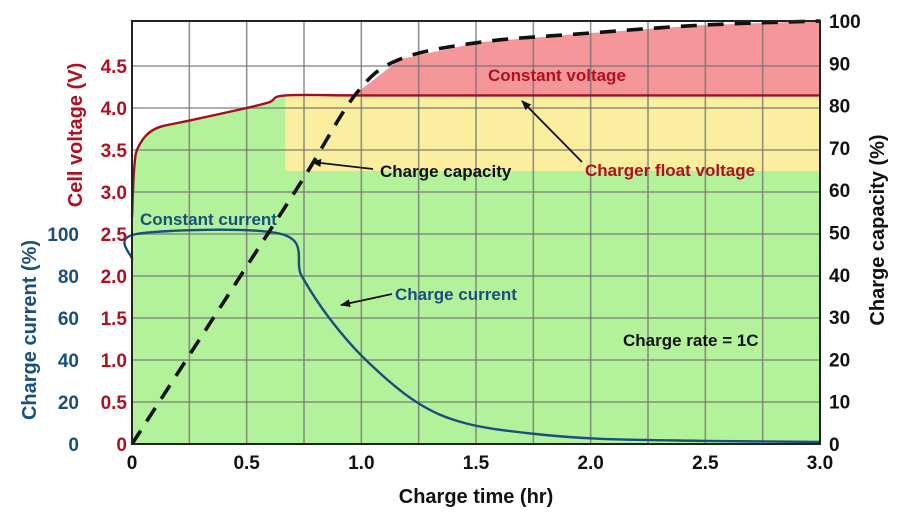  What do you see at coordinates (845, 22) in the screenshot?
I see `capacity-tick: 100` at bounding box center [845, 22].